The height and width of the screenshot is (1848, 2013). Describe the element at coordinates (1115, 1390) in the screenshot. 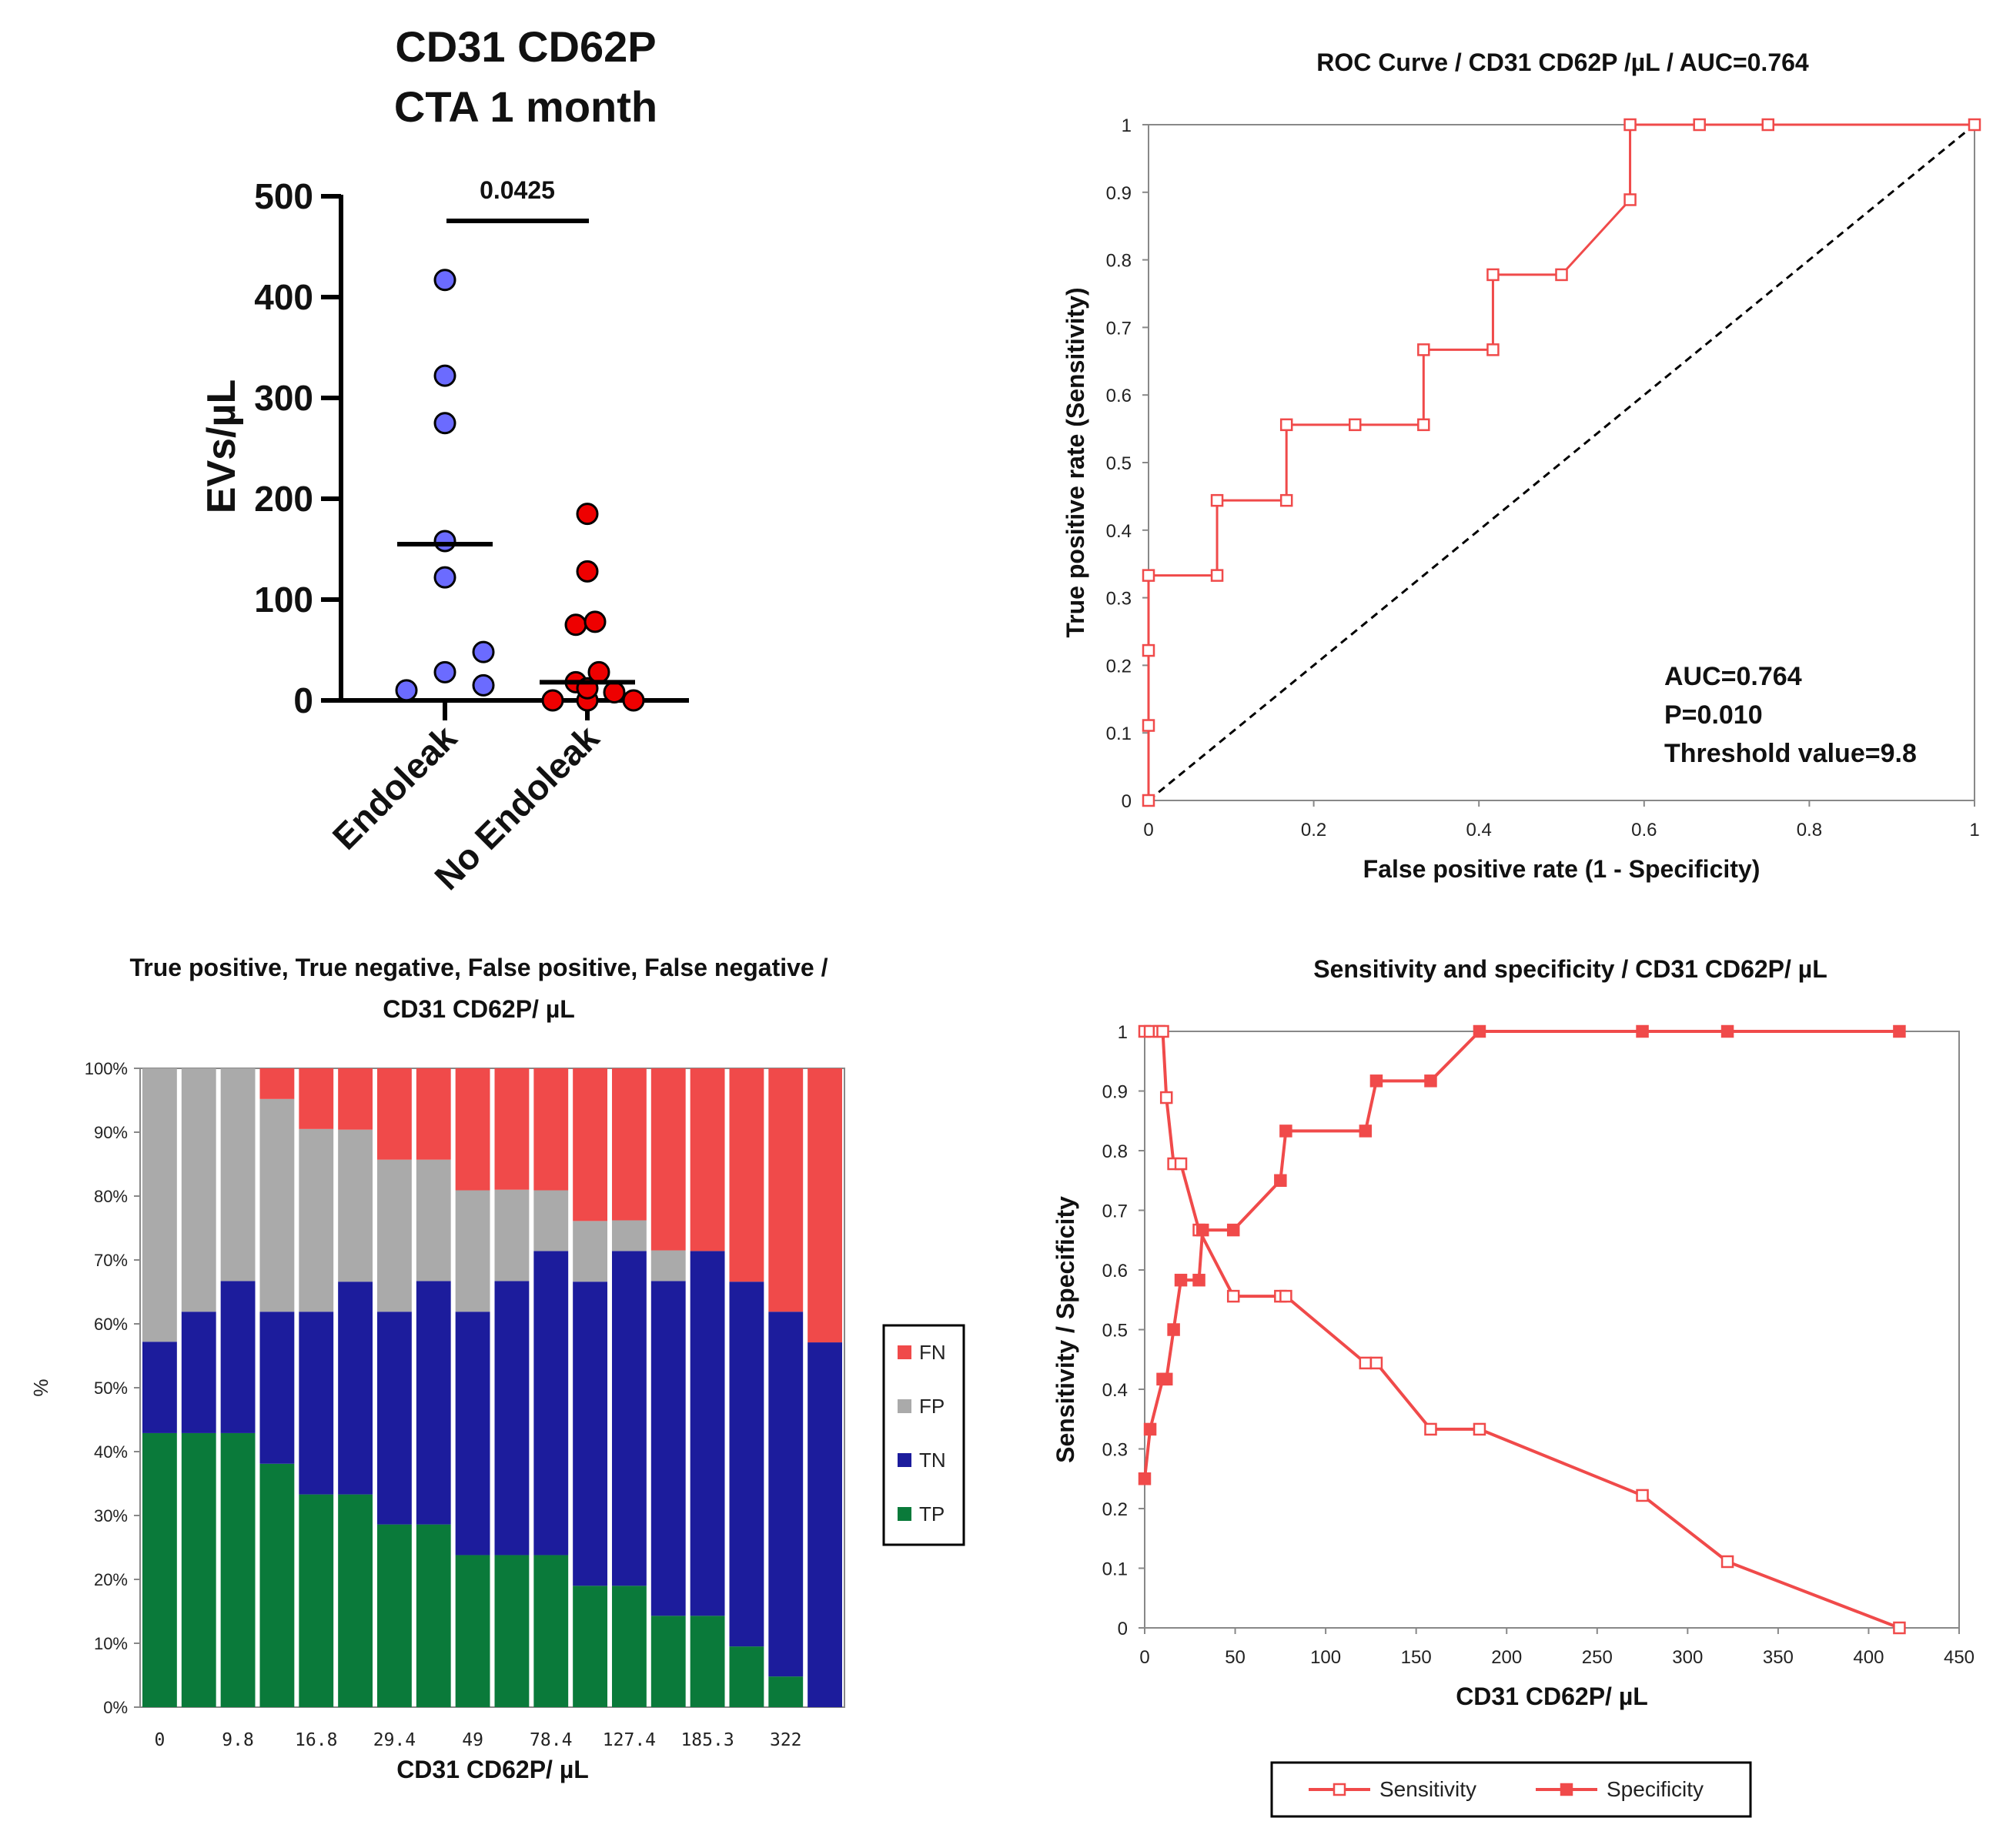

I see `sensspec-y-tick-label: 0.4` at that location.